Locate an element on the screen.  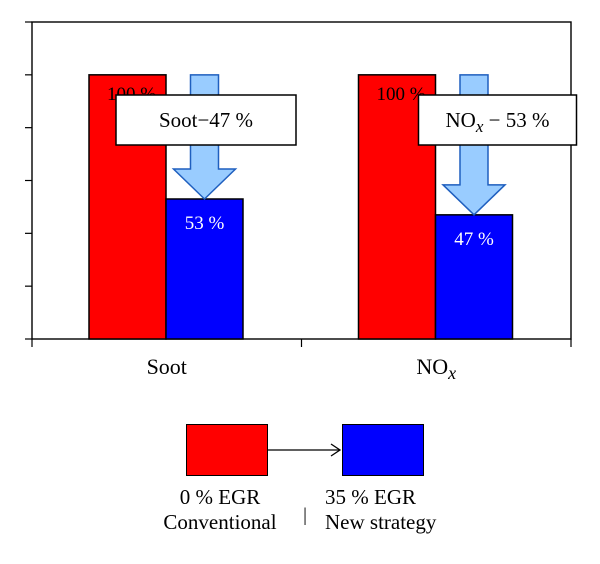
legend-connector-arrowhead is located at coordinates (336, 450).